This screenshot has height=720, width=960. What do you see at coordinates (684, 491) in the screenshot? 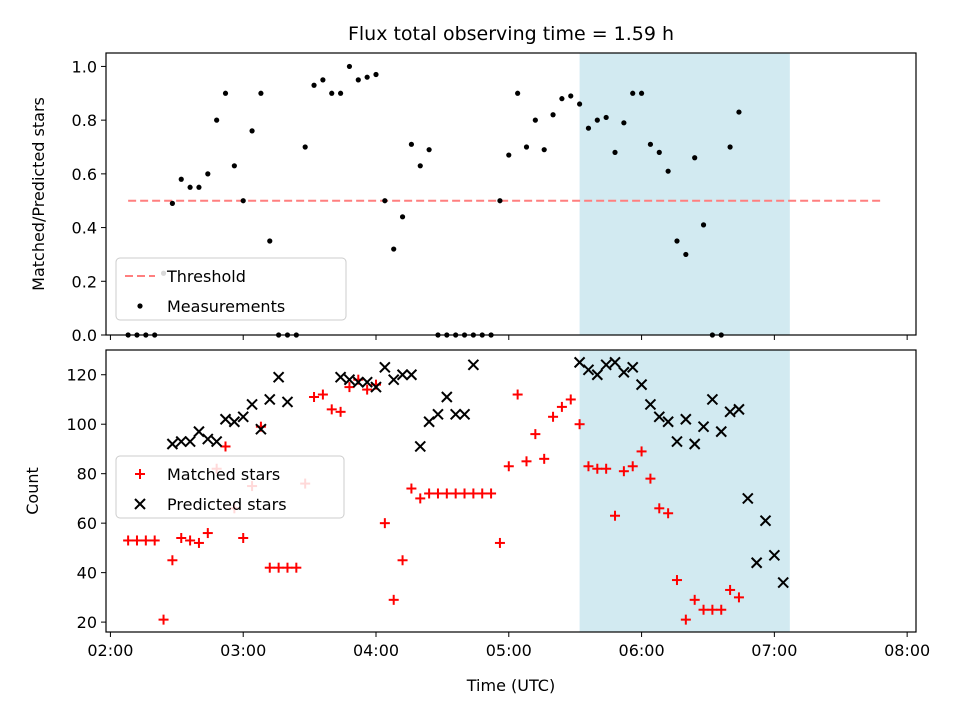
I see `highlight-span` at bounding box center [684, 491].